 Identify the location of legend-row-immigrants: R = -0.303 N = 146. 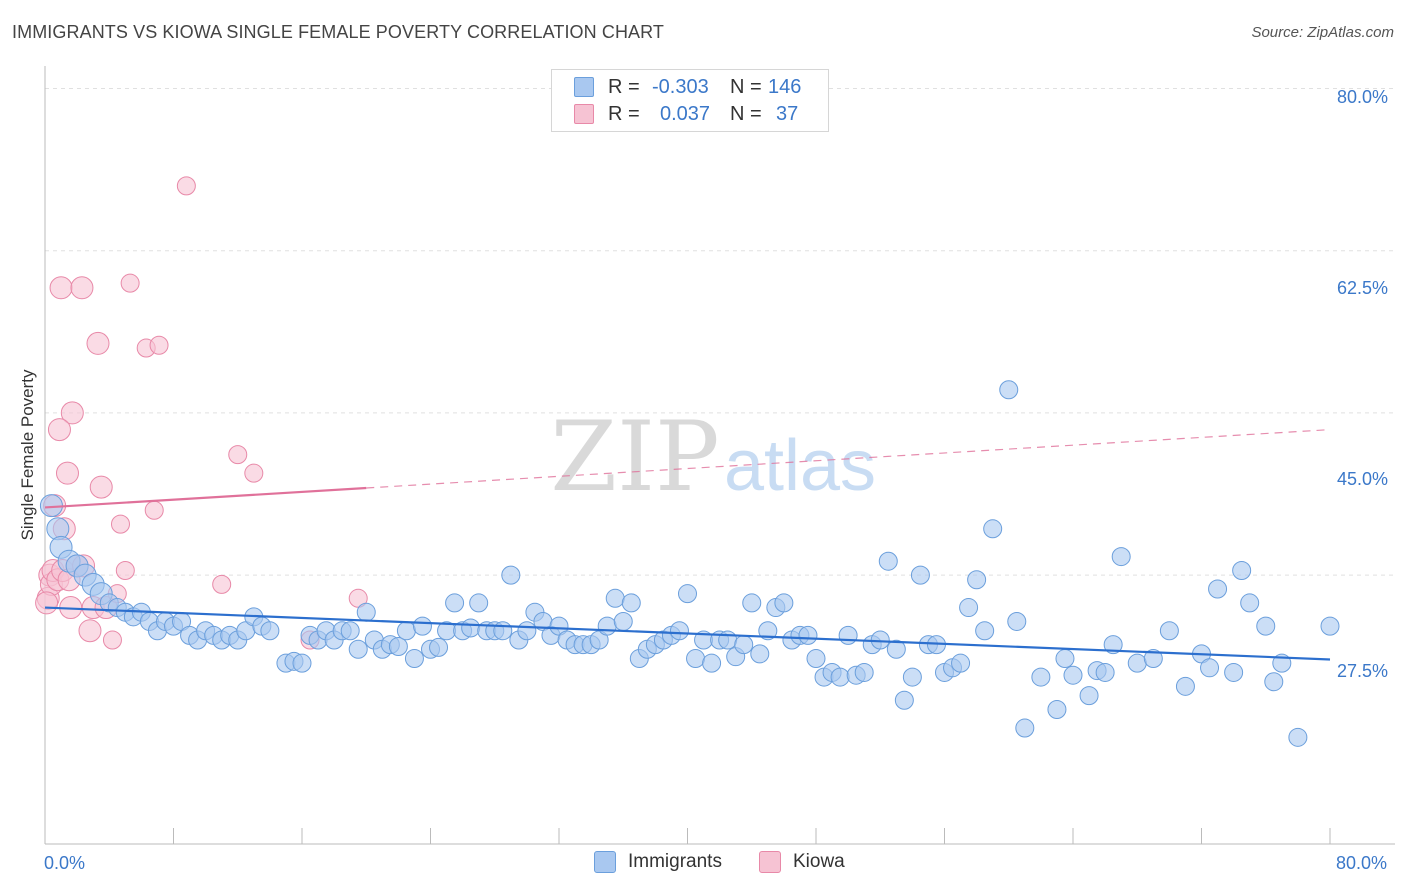
(687, 87).